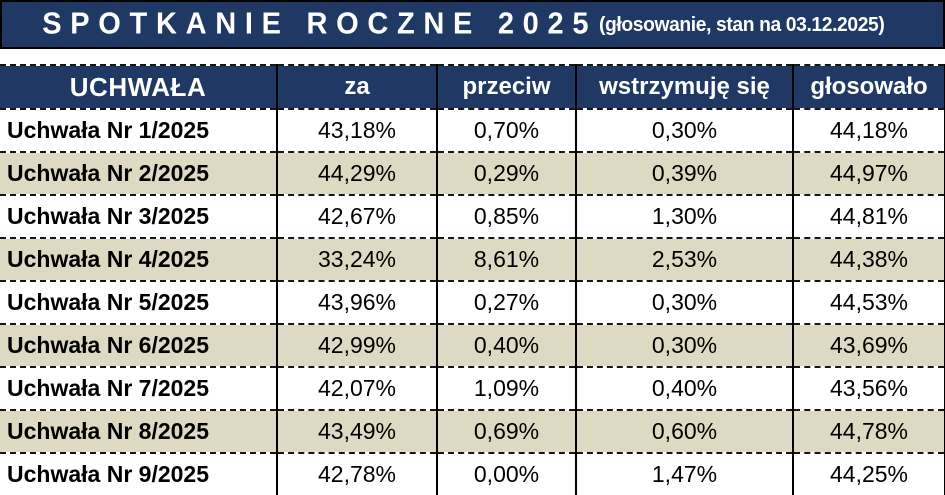 This screenshot has width=945, height=495. Describe the element at coordinates (506, 130) in the screenshot. I see `przeciw-value: 0,70%` at that location.